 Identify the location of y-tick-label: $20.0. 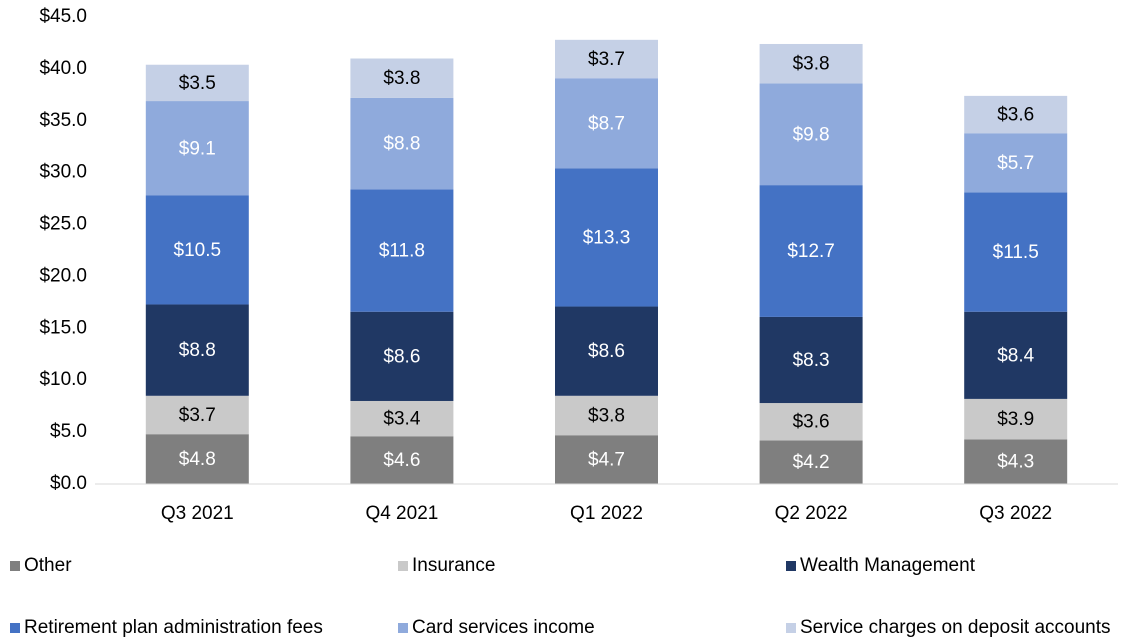
(63, 275).